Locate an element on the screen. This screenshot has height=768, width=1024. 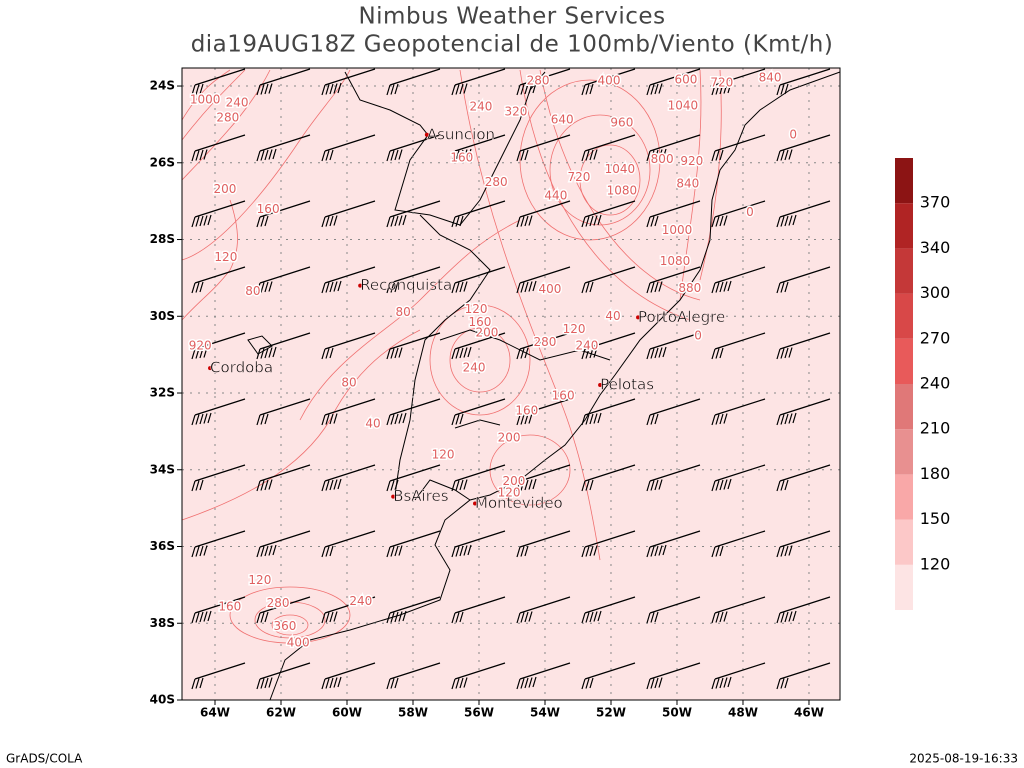
lon-tick-label: 52W is located at coordinates (611, 713).